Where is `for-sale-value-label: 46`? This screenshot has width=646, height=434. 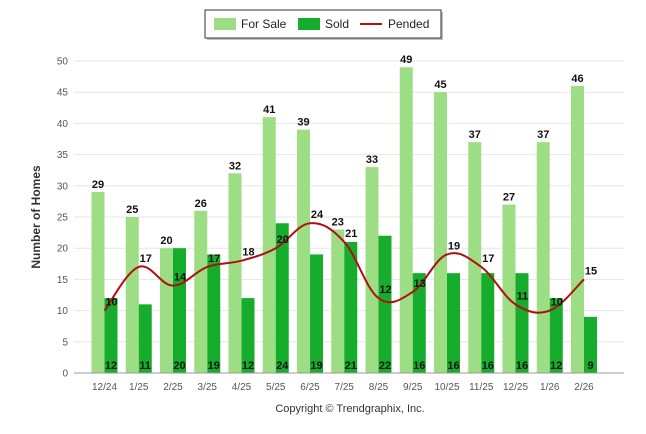 for-sale-value-label: 46 is located at coordinates (577, 79).